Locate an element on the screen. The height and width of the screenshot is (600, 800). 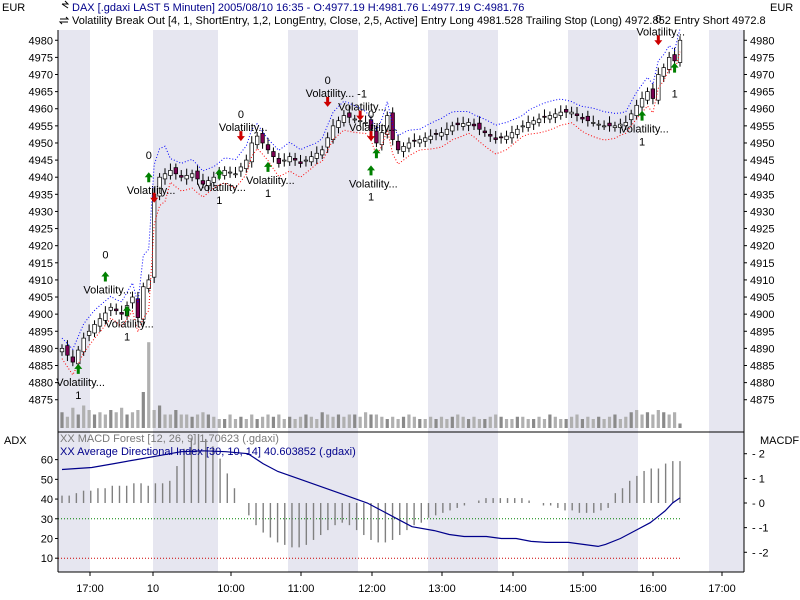
adx-tick-label: 40 is located at coordinates (47, 500).